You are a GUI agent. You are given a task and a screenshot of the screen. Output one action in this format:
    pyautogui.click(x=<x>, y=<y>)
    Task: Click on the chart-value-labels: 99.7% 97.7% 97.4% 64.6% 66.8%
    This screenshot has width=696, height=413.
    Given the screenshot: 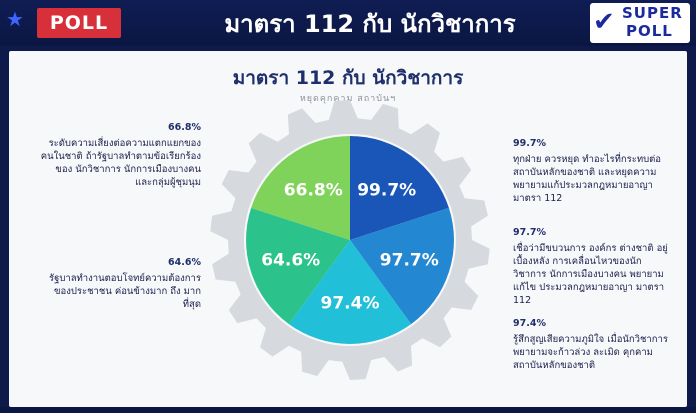 What is the action you would take?
    pyautogui.click(x=350, y=247)
    